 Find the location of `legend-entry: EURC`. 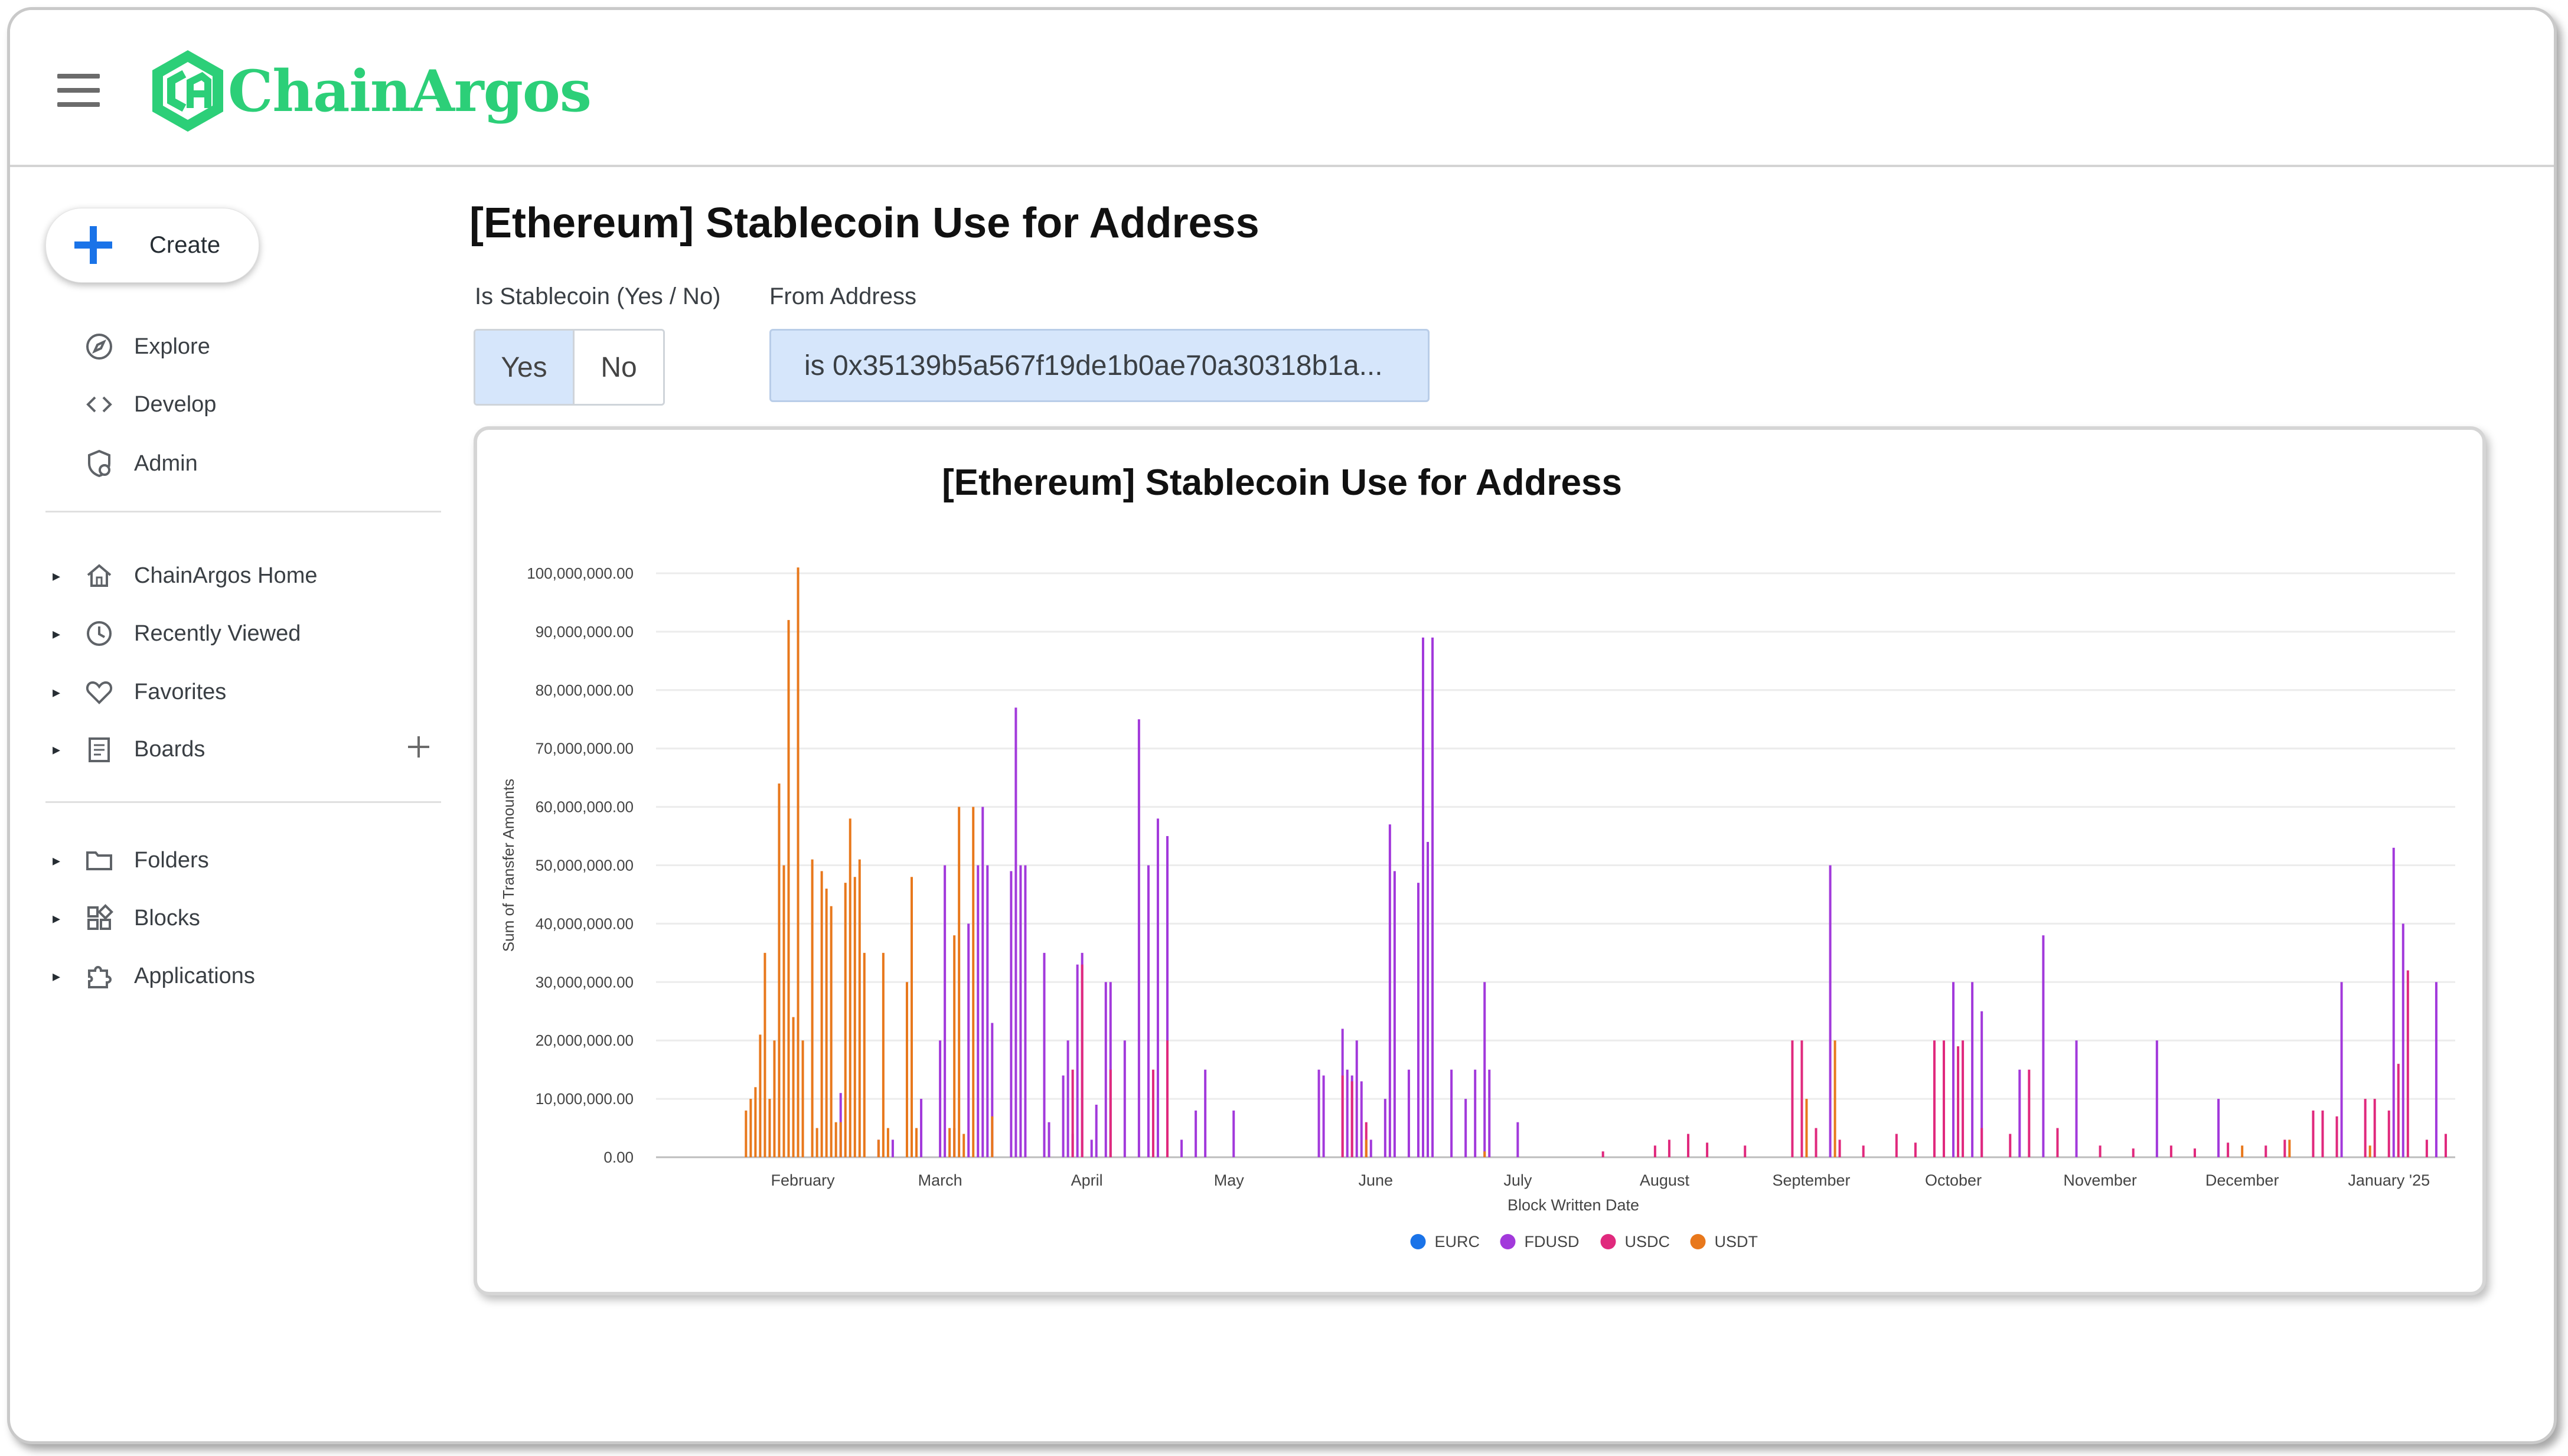

legend-entry: EURC is located at coordinates (1458, 1242).